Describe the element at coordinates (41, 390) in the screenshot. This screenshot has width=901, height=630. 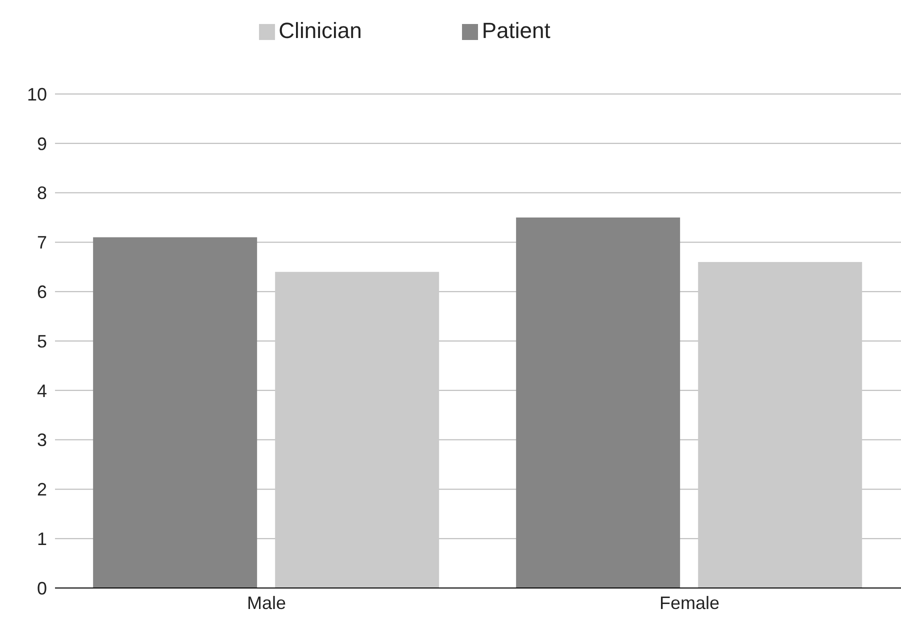
I see `y-tick-label: 4` at that location.